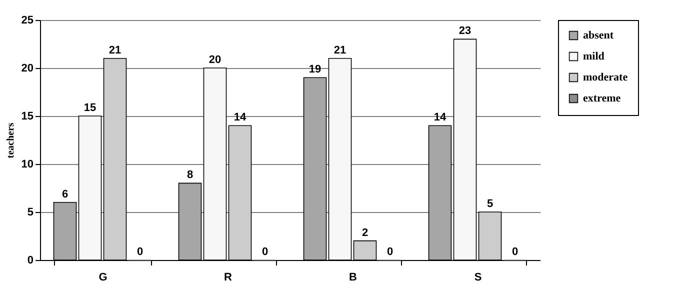  What do you see at coordinates (10, 140) in the screenshot?
I see `y-axis-title: teachers` at bounding box center [10, 140].